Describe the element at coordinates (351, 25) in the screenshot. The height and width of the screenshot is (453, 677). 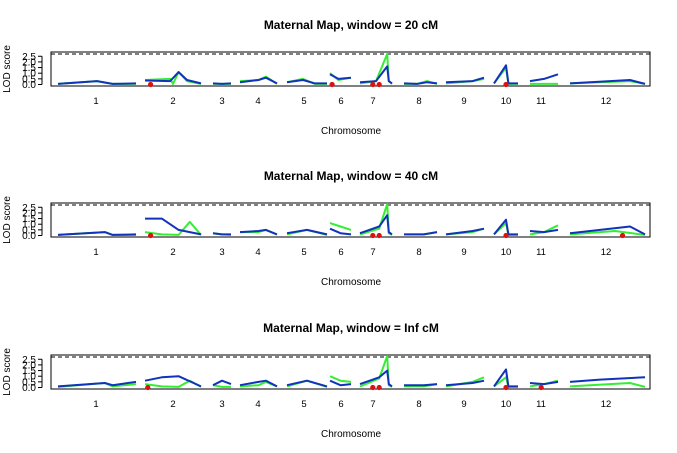
I see `panel-title: Maternal Map, window = 20 cM` at that location.